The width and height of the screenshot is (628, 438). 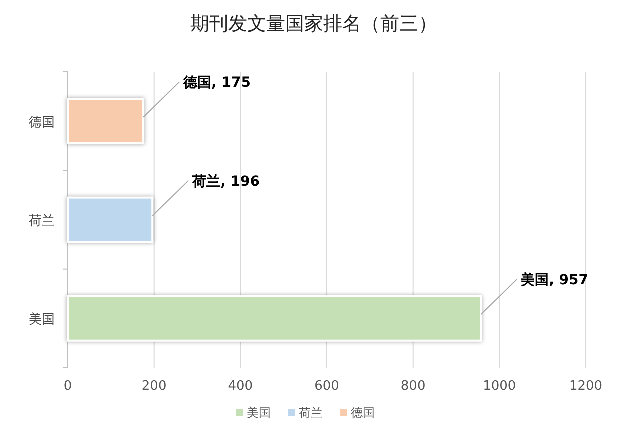 What do you see at coordinates (42, 320) in the screenshot?
I see `y-tick-label: 美国` at bounding box center [42, 320].